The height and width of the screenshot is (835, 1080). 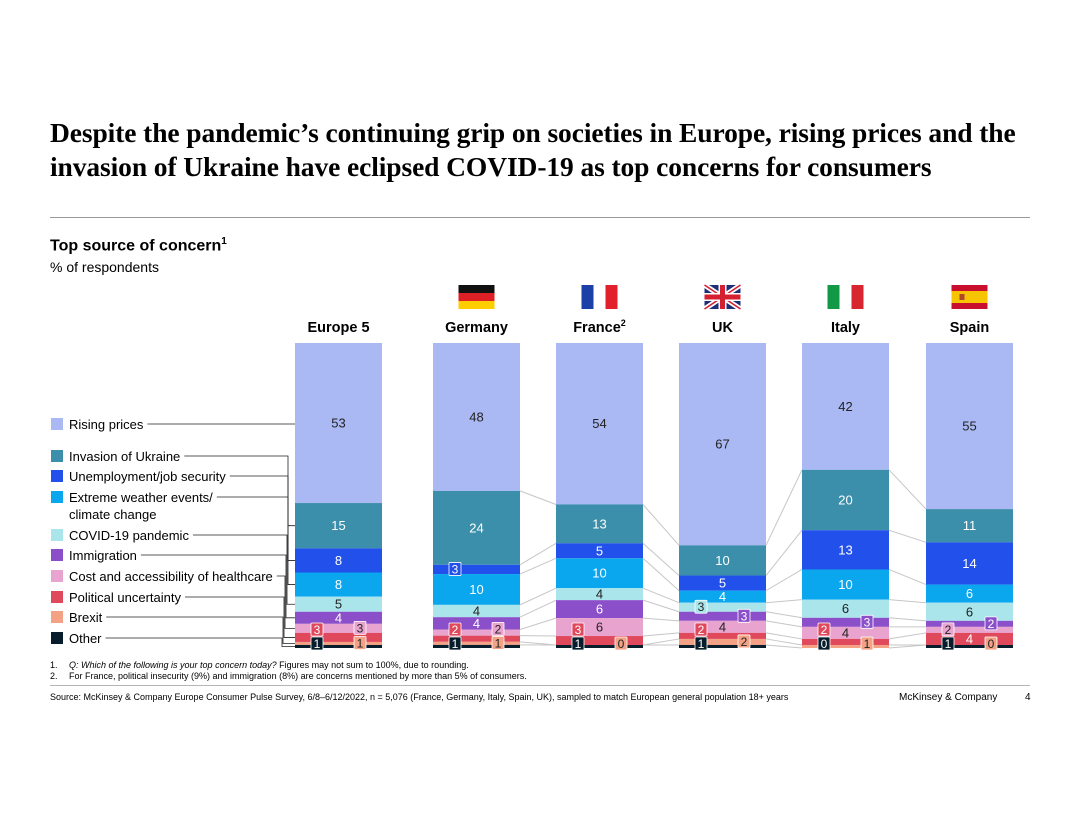 What do you see at coordinates (722, 616) in the screenshot?
I see `bar-segment-uk-immigration` at bounding box center [722, 616].